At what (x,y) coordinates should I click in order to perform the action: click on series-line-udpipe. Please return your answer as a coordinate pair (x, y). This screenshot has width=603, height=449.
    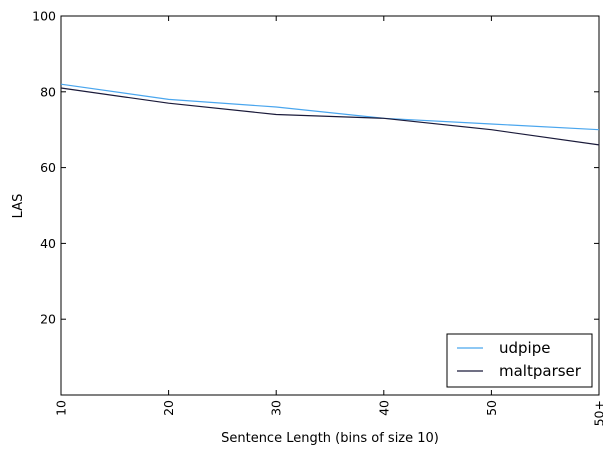
    Looking at the image, I should click on (330, 107).